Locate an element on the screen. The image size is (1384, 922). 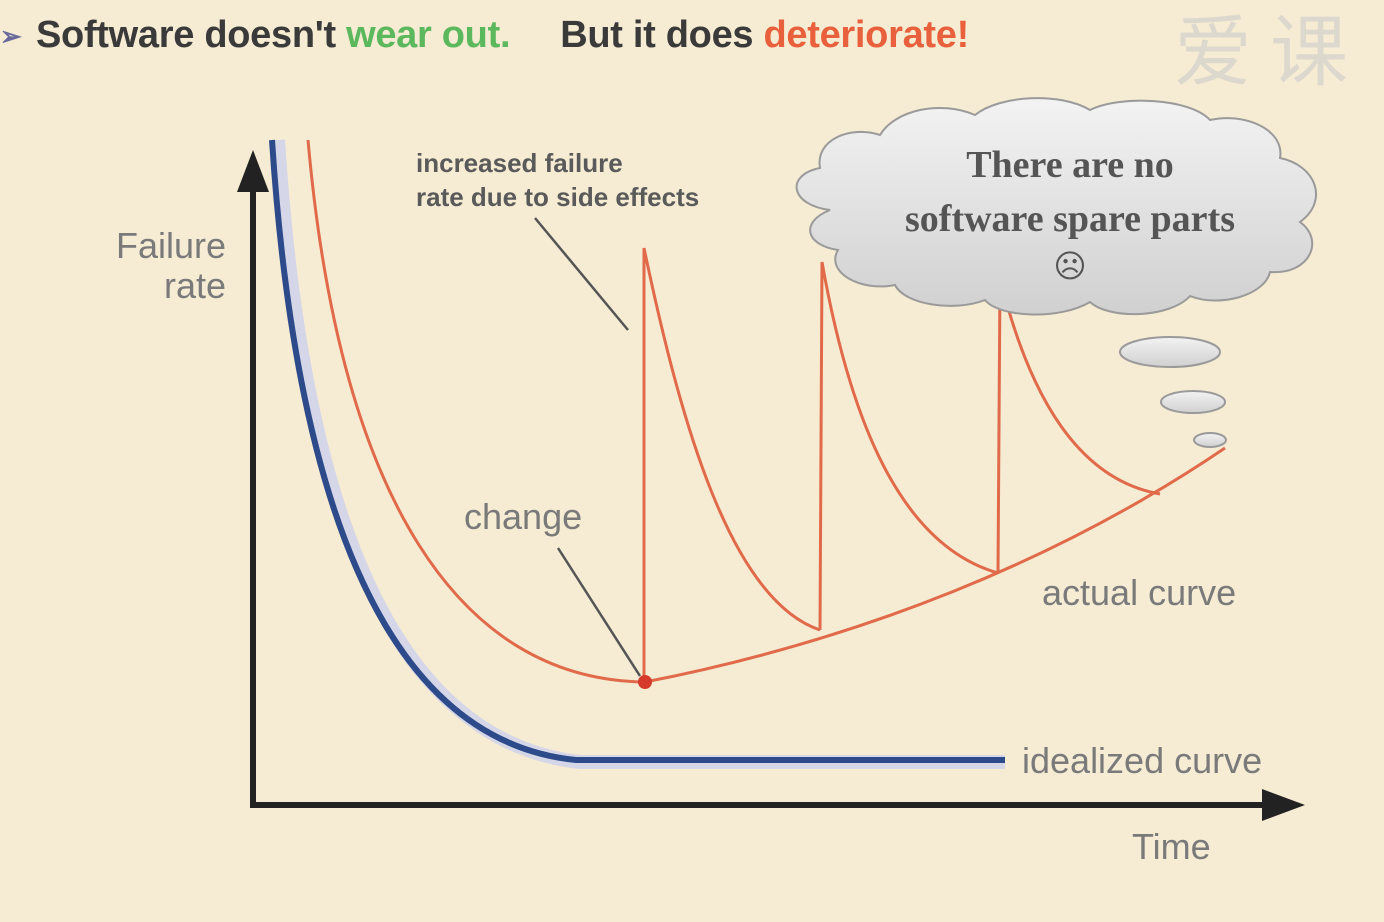
x-axis-label: Time is located at coordinates (1171, 846).